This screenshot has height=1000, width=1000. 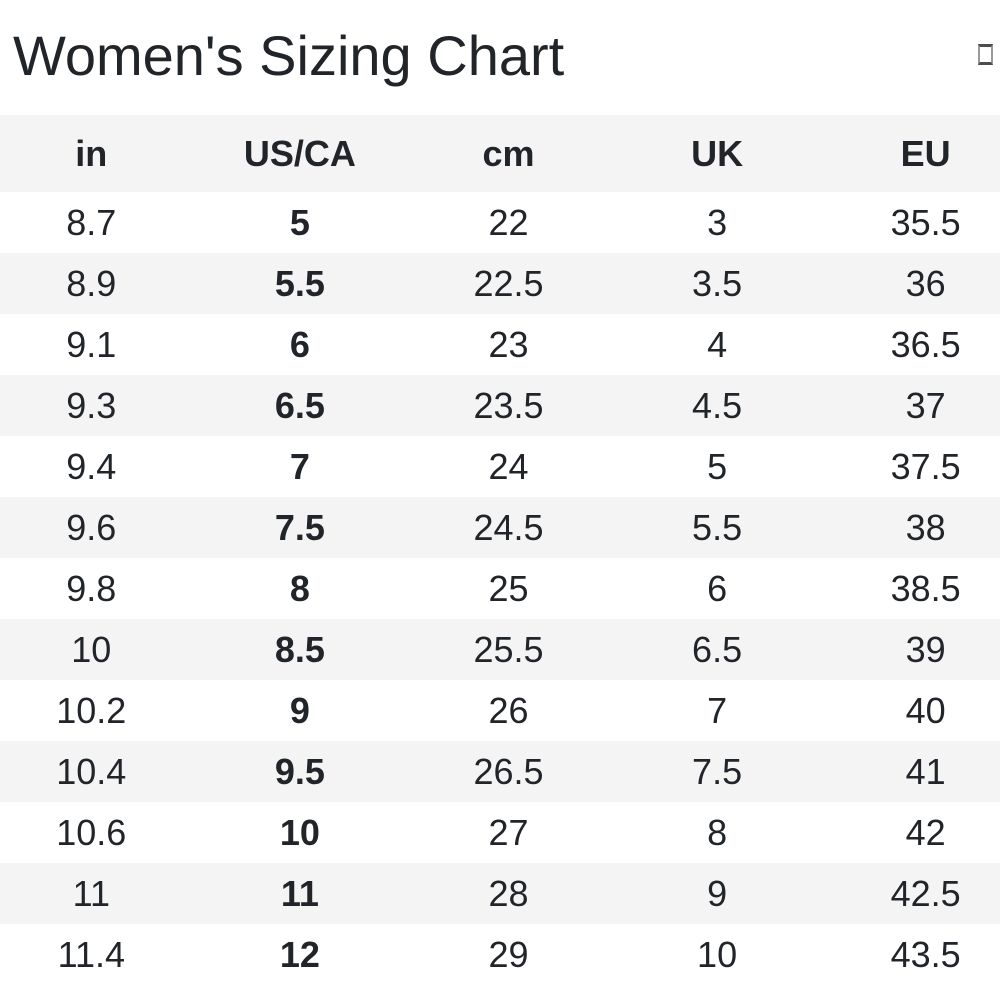 I want to click on size-cell: 42.5, so click(x=925, y=893).